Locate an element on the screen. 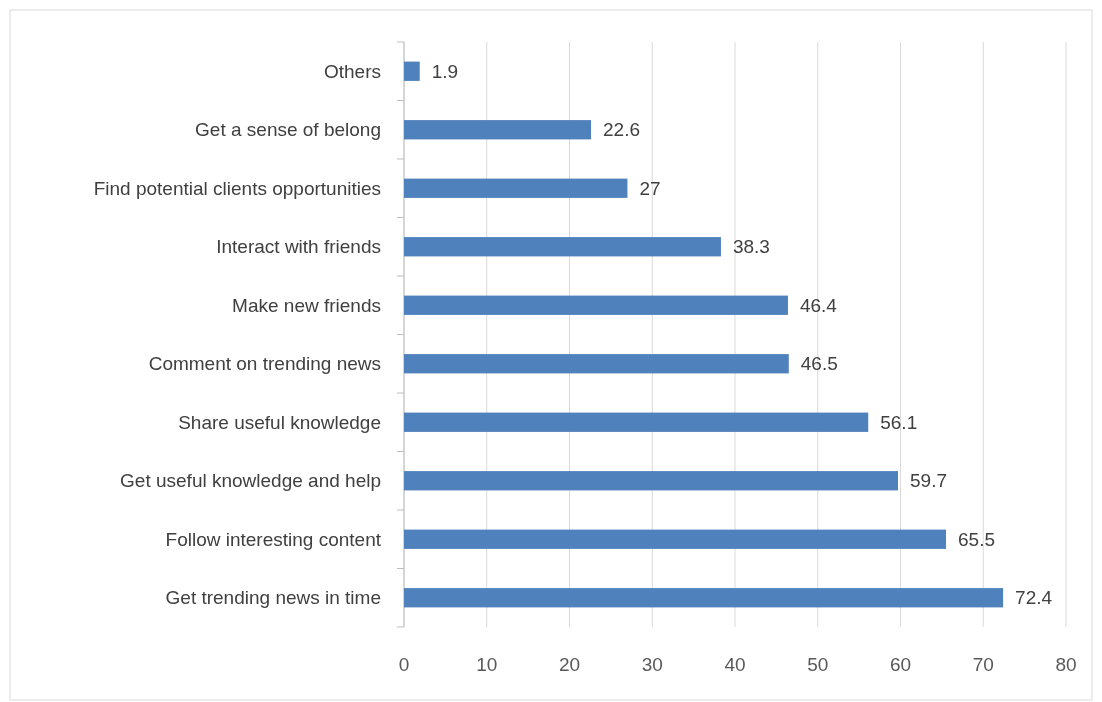 The width and height of the screenshot is (1102, 702). data-label: 46.4 is located at coordinates (818, 305).